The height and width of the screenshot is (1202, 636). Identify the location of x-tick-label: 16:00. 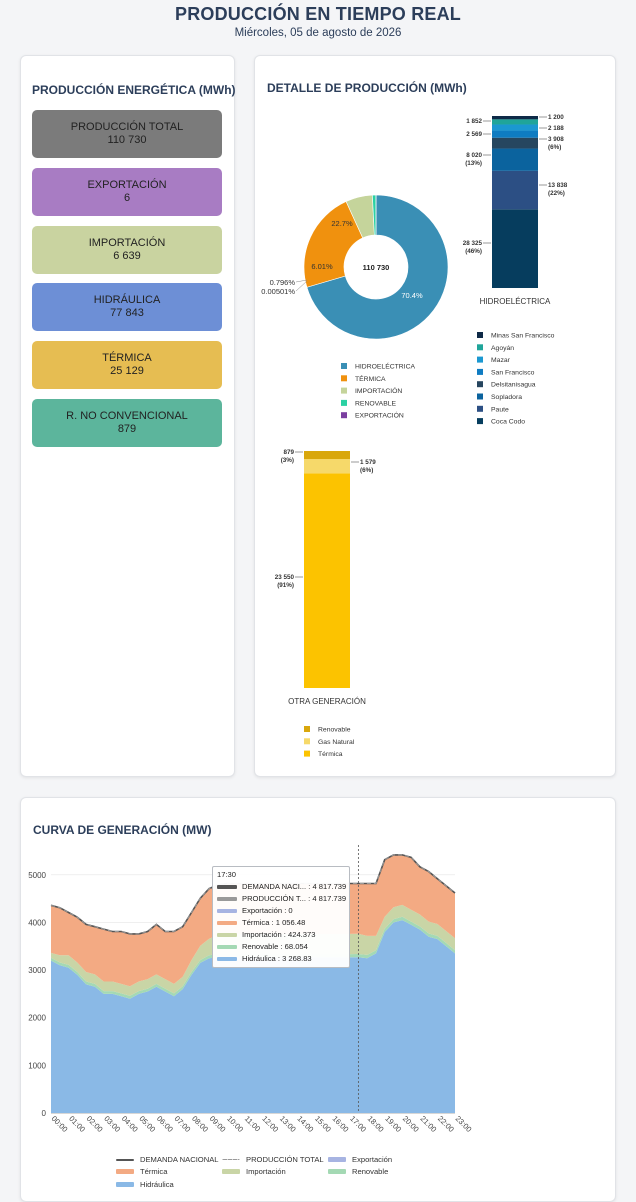
(341, 1124).